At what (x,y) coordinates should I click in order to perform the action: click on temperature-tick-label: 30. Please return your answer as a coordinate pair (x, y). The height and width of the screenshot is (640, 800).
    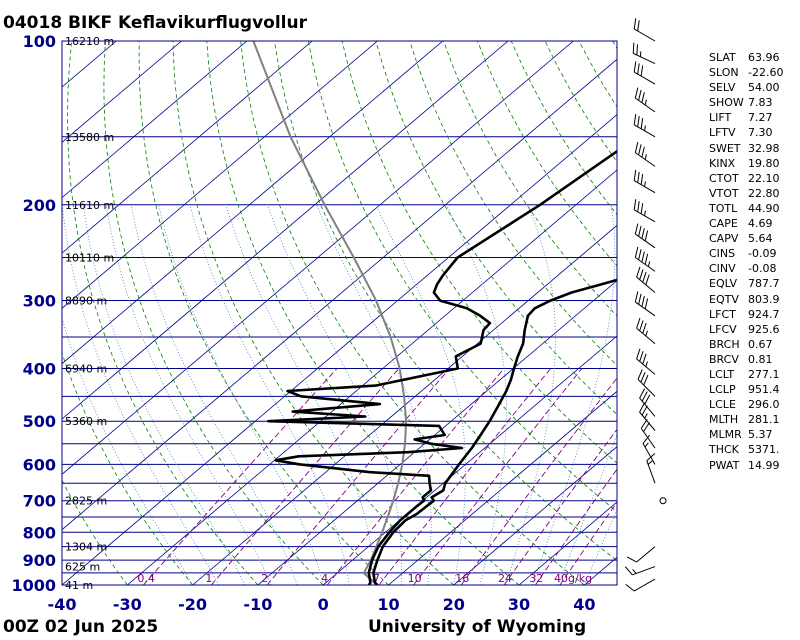
    Looking at the image, I should click on (519, 604).